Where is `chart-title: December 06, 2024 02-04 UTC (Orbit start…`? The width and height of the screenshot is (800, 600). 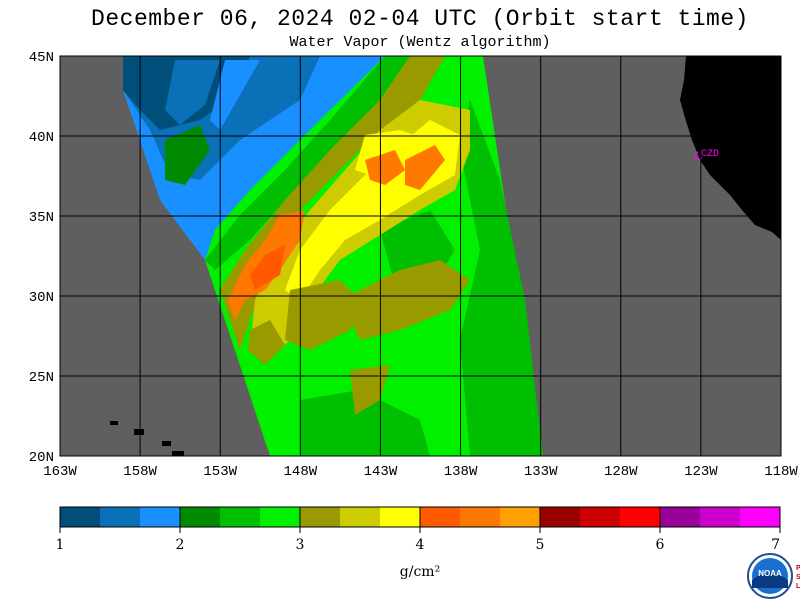 chart-title: December 06, 2024 02-04 UTC (Orbit start… is located at coordinates (420, 19).